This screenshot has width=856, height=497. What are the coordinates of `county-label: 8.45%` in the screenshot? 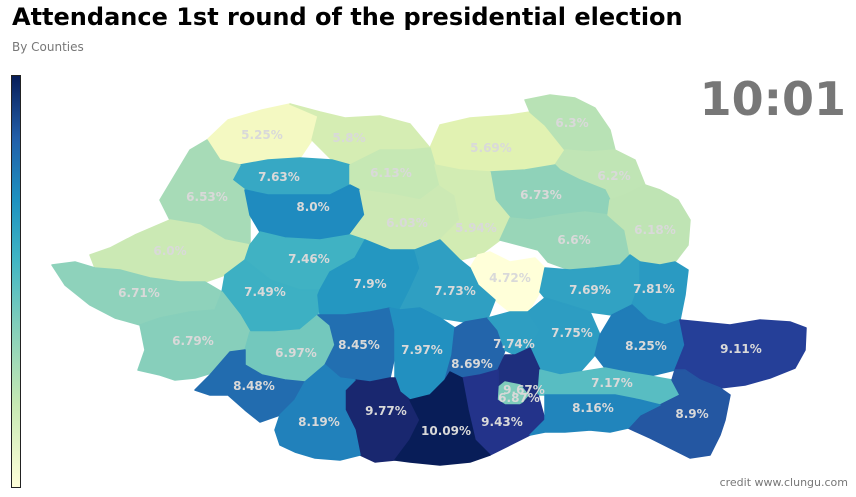 It's located at (359, 345).